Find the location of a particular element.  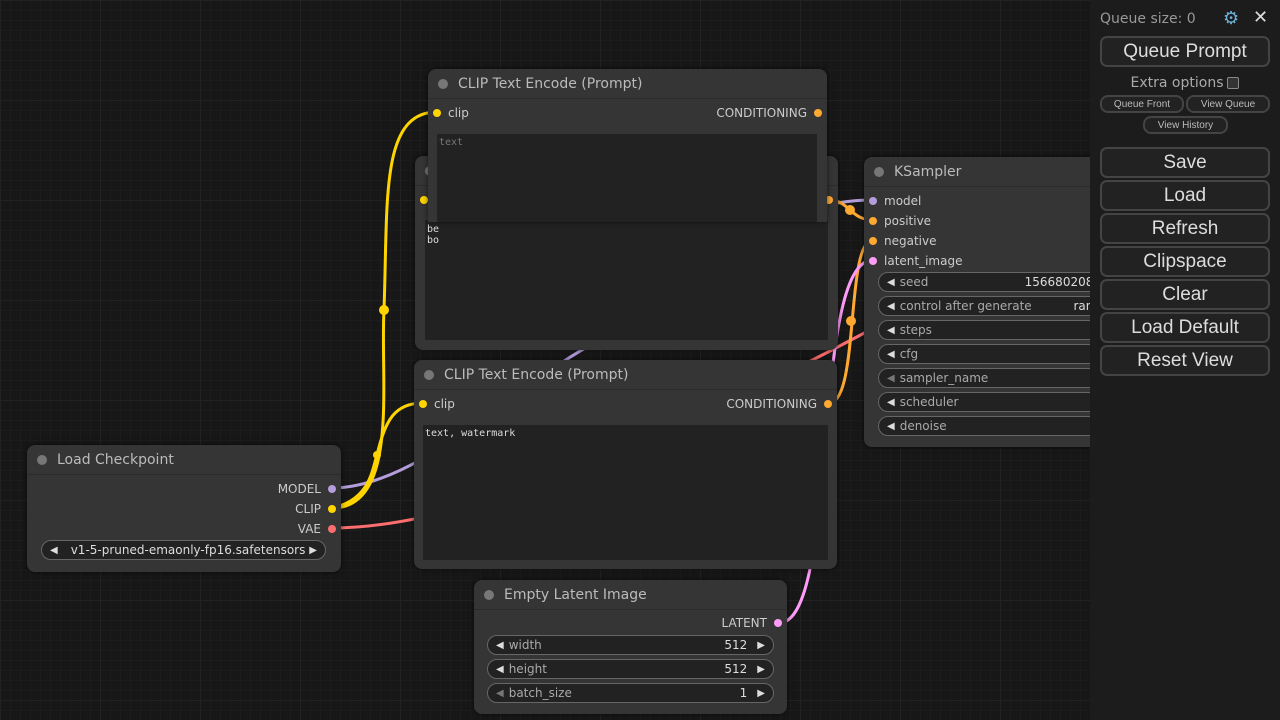

extra-options-row: Extra options is located at coordinates (1185, 83).